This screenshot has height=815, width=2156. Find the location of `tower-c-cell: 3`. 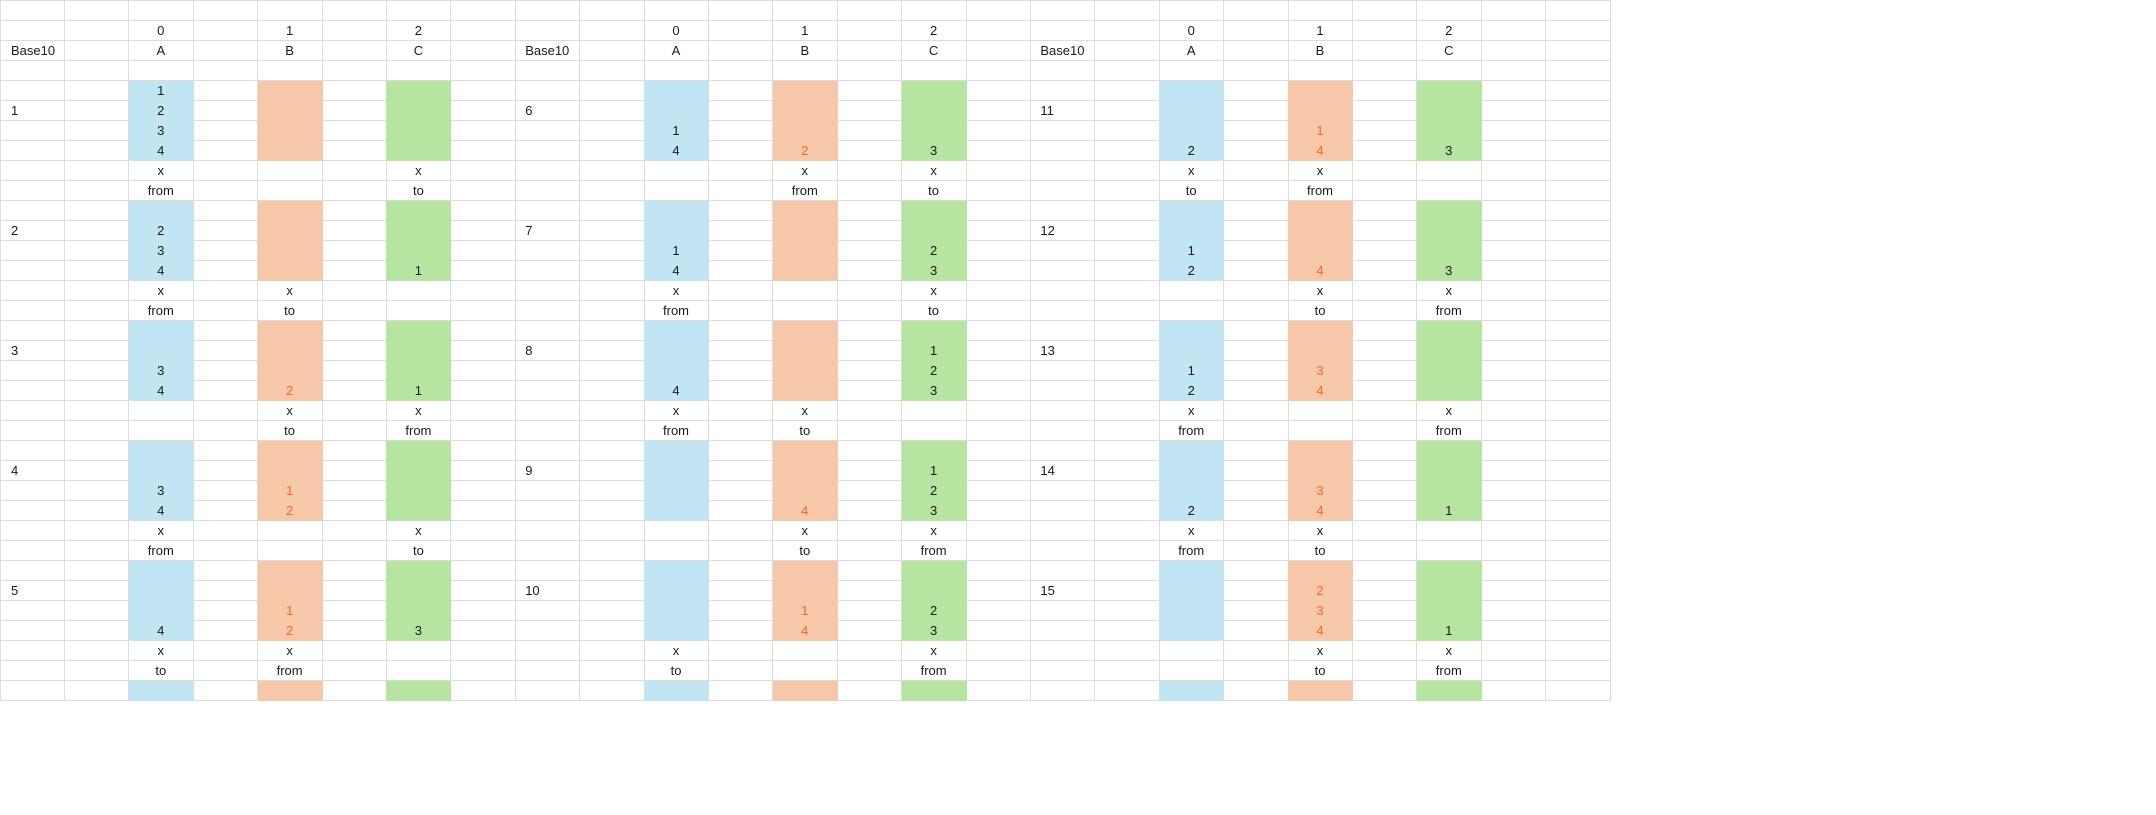

tower-c-cell: 3 is located at coordinates (934, 271).